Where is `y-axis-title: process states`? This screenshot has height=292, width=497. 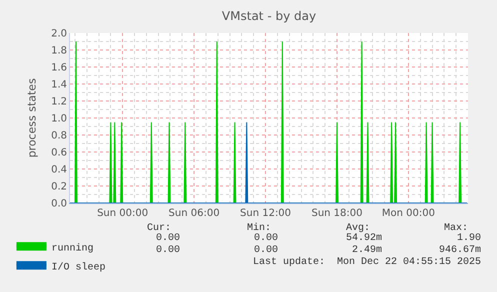
y-axis-title: process states is located at coordinates (32, 118).